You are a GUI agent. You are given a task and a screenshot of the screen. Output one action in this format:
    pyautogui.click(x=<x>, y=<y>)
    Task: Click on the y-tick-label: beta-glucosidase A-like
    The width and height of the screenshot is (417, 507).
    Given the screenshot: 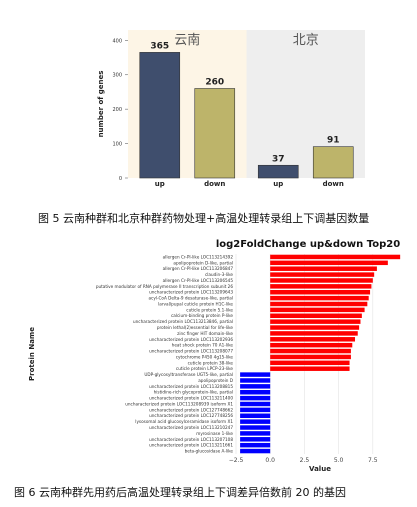 What is the action you would take?
    pyautogui.click(x=209, y=451)
    